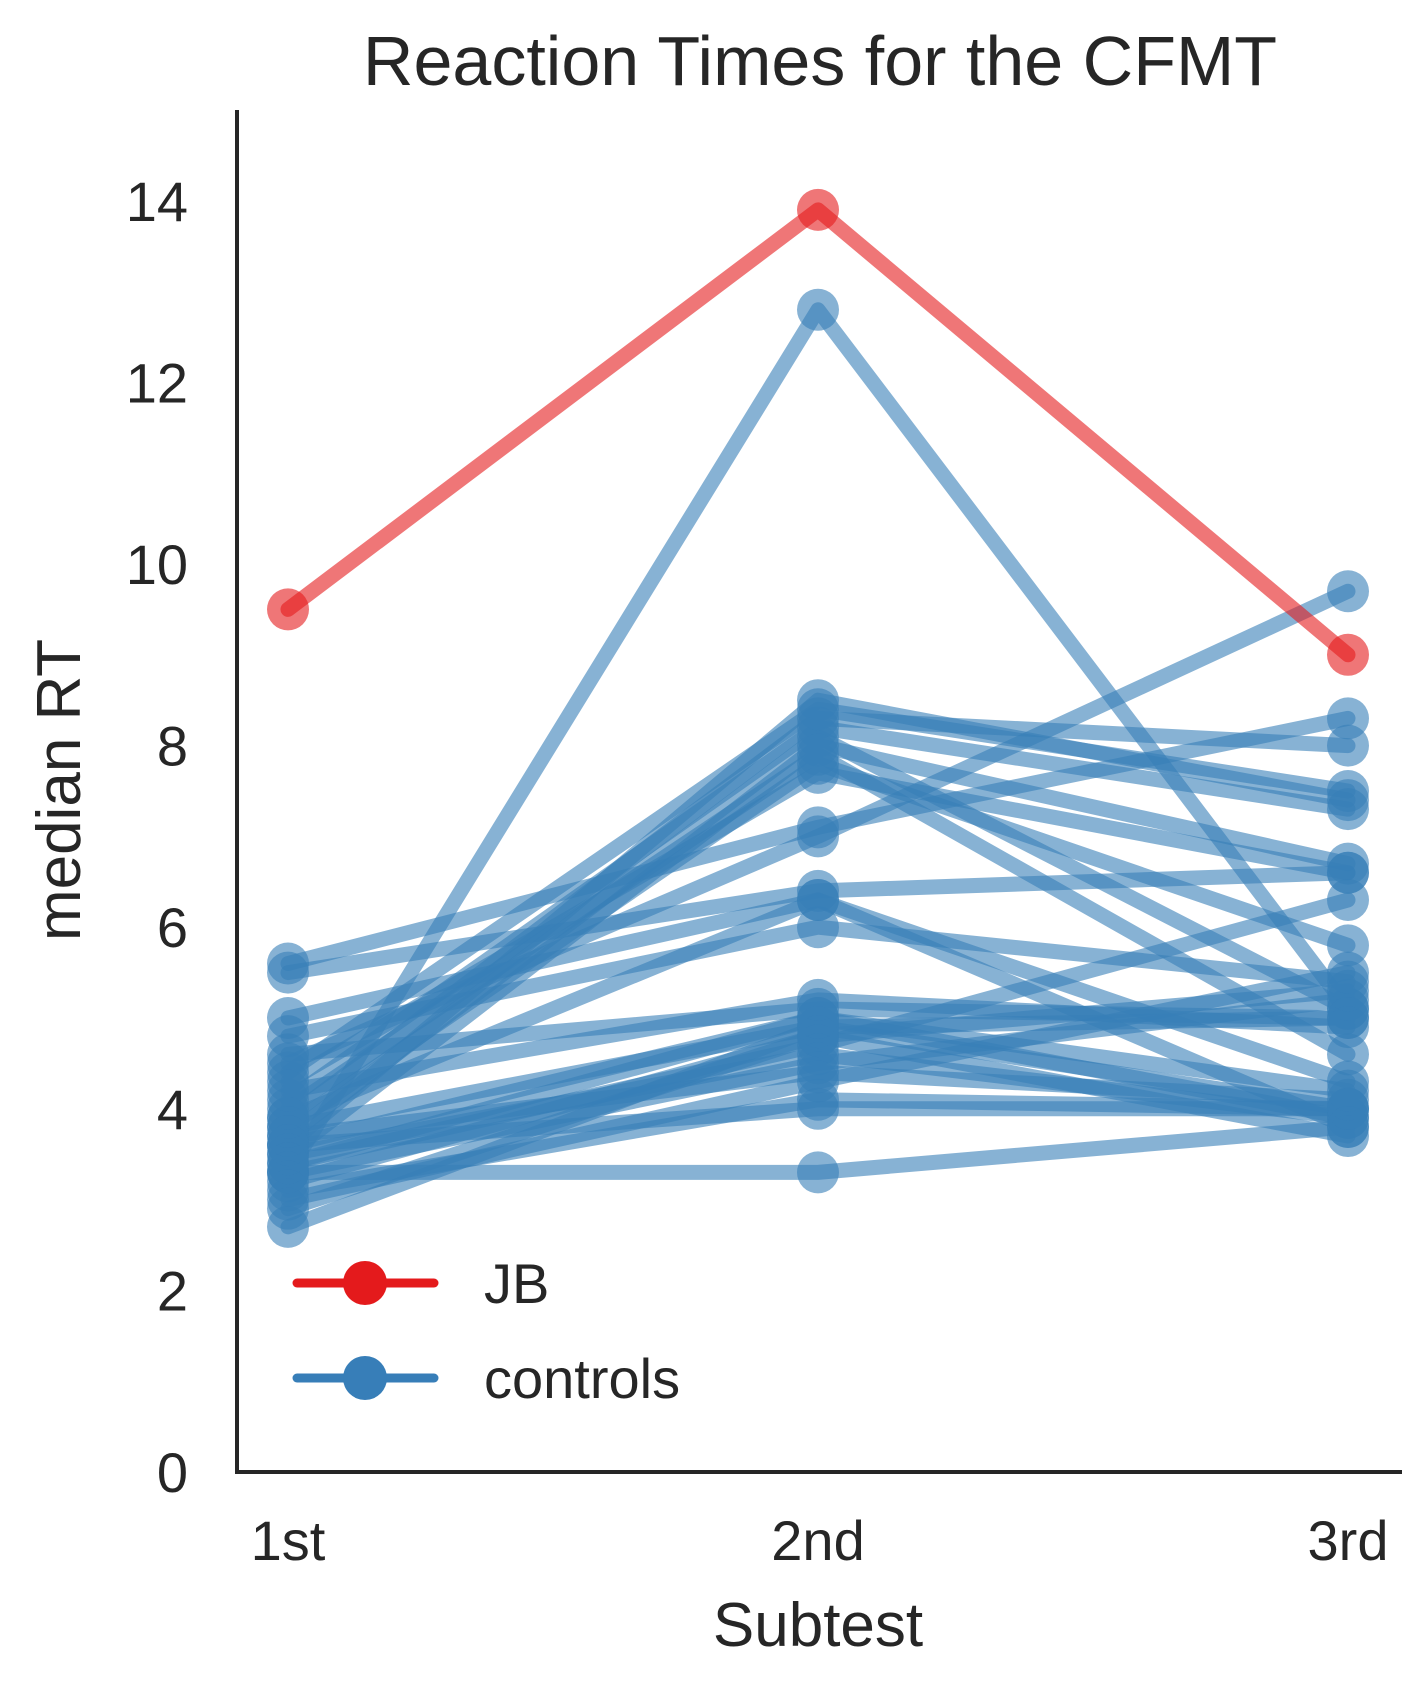 The height and width of the screenshot is (1695, 1428). Describe the element at coordinates (818, 1625) in the screenshot. I see `x-axis-label: Subtest` at that location.